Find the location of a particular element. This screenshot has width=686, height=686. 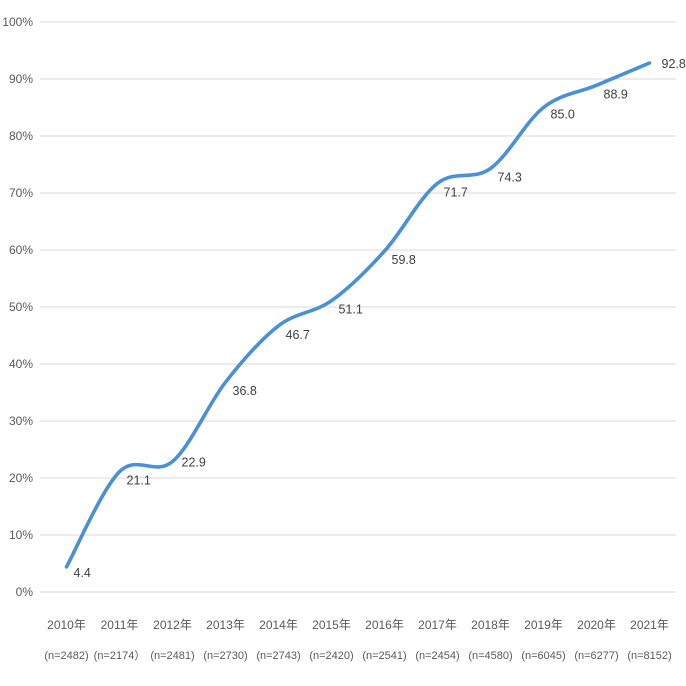

y-tick-label: 30% is located at coordinates (21, 421).